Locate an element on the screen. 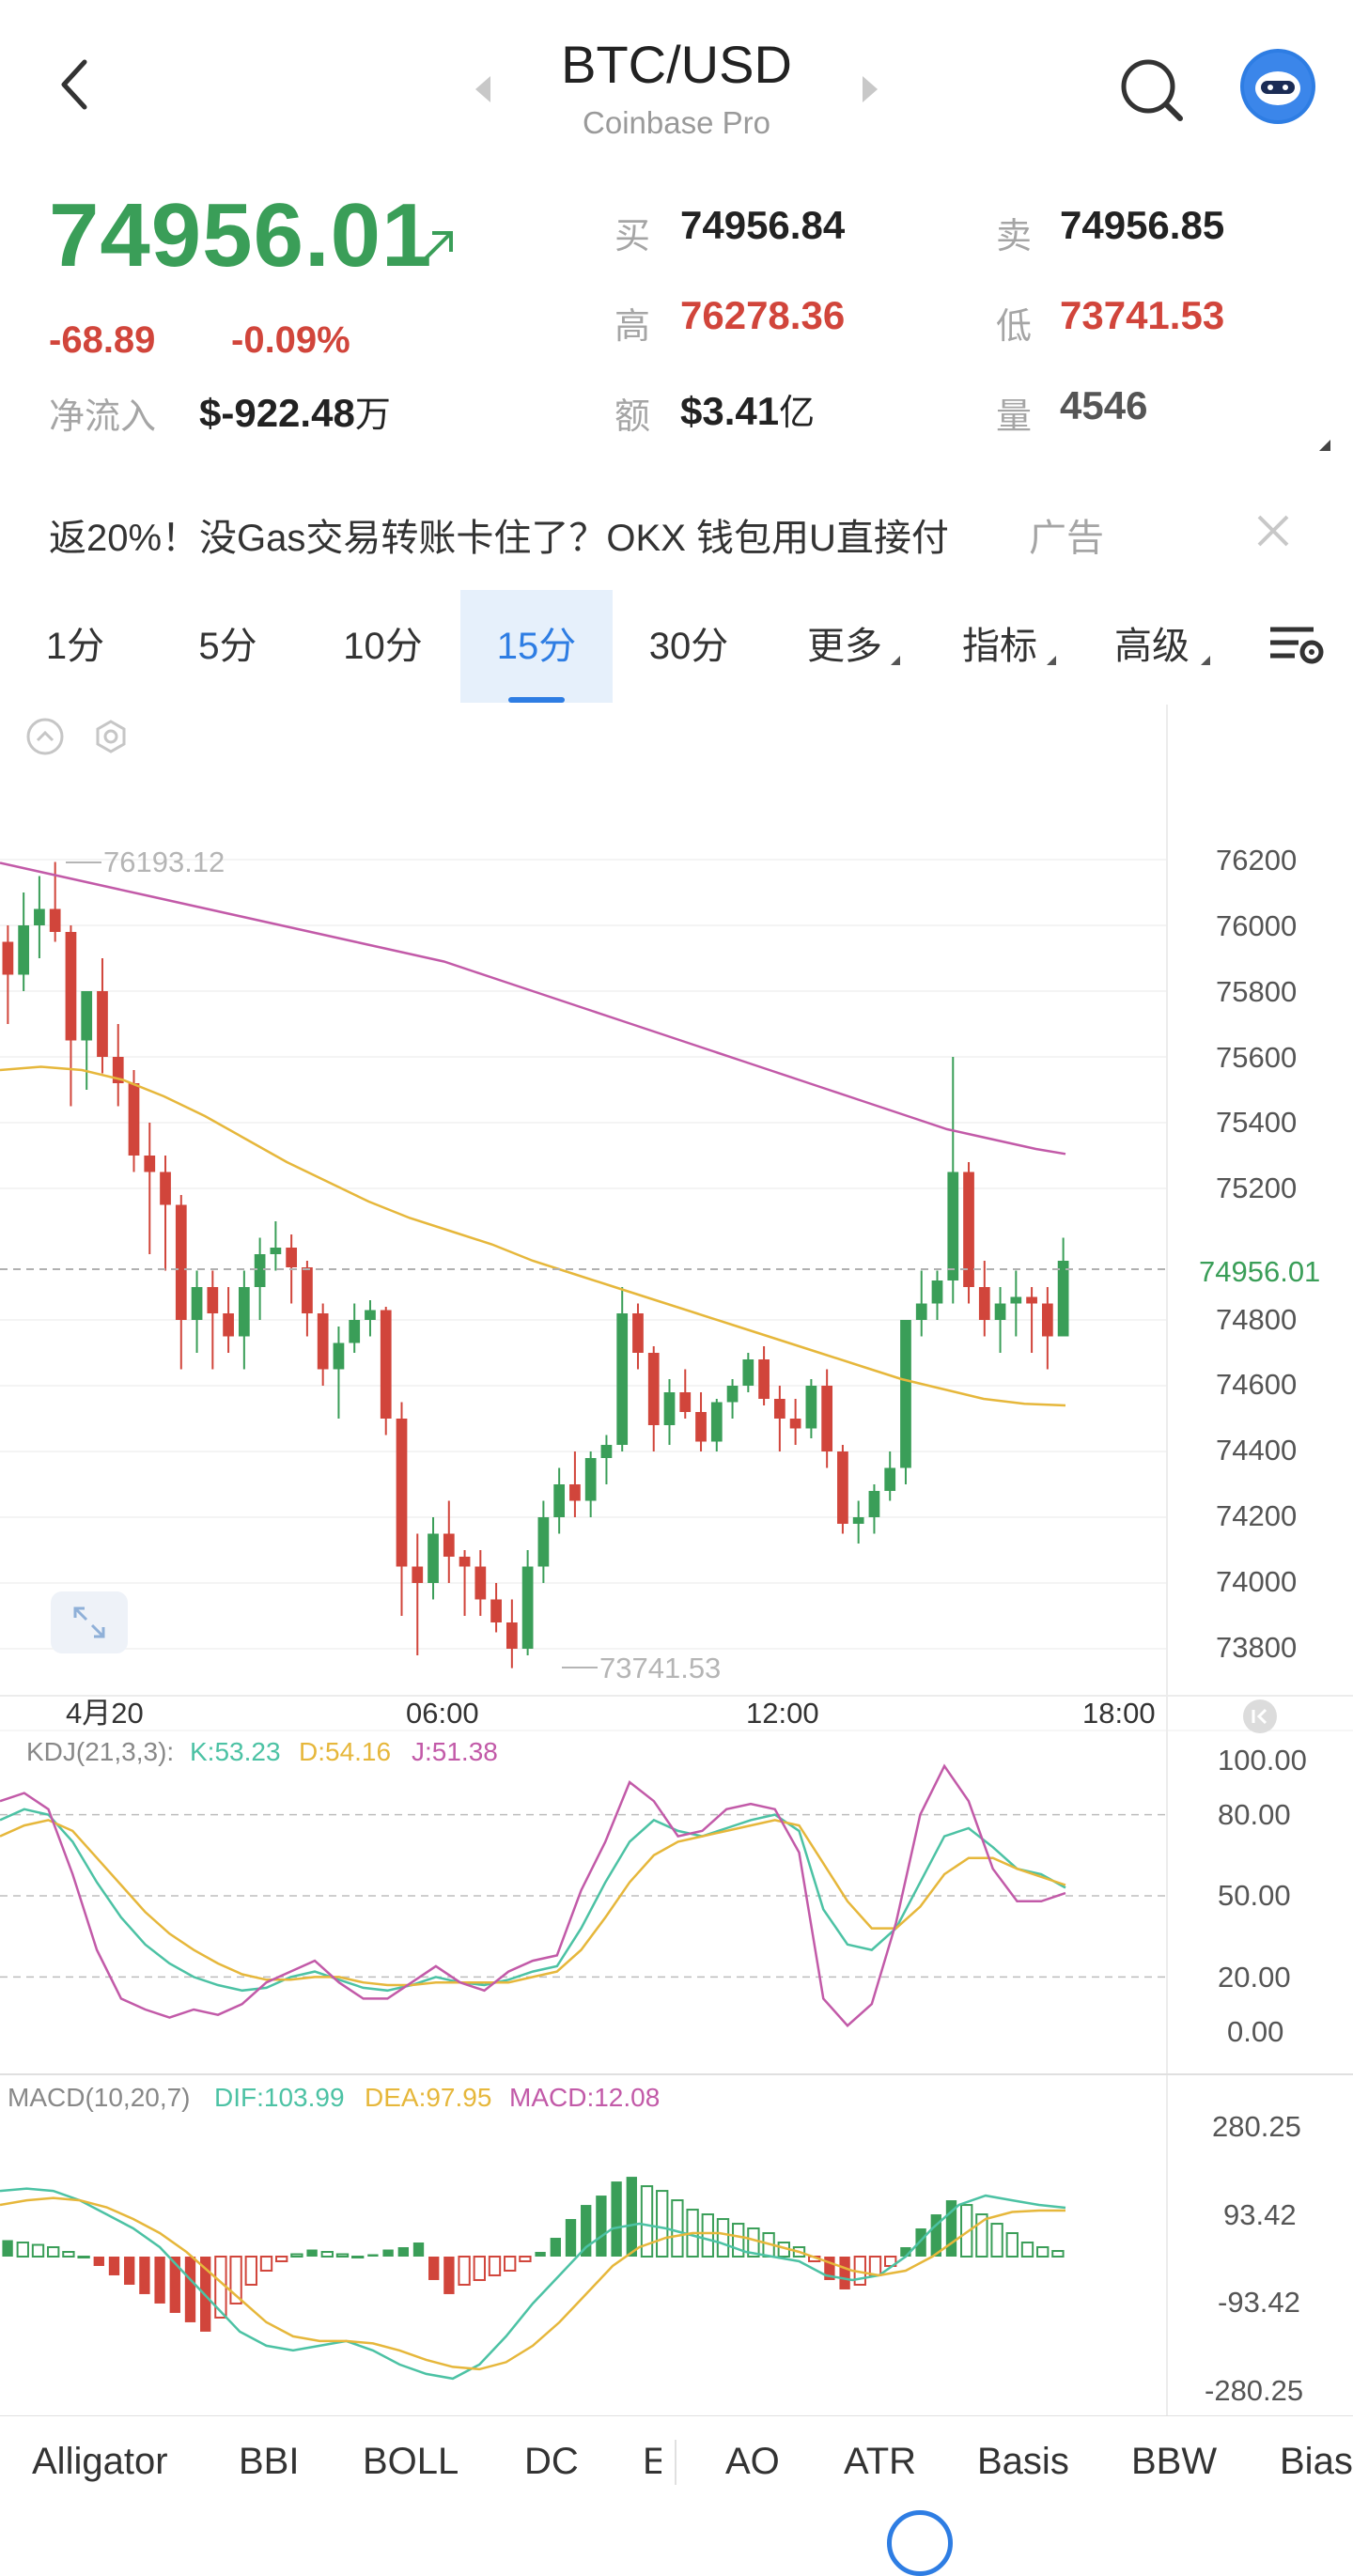  hexagon-settings-icon is located at coordinates (111, 736).